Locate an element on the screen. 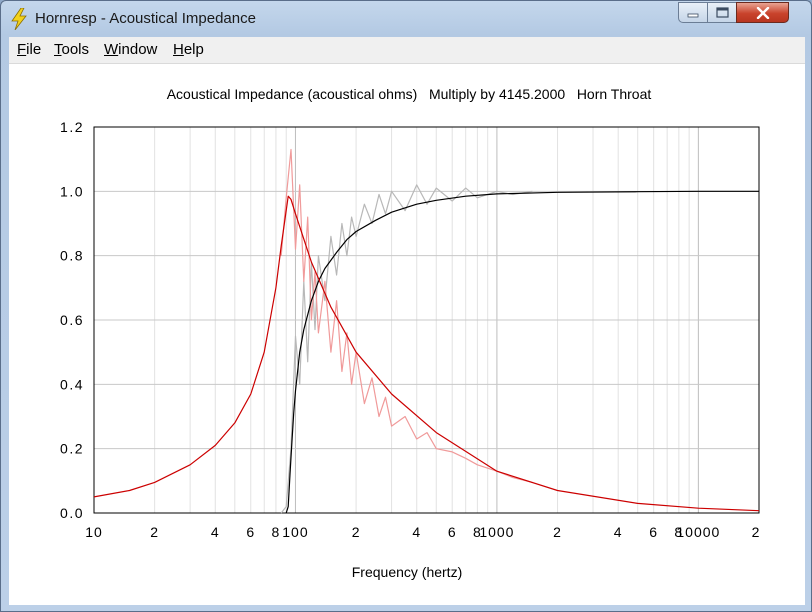 Image resolution: width=812 pixels, height=612 pixels. y-tick-label: 0.6 is located at coordinates (72, 320).